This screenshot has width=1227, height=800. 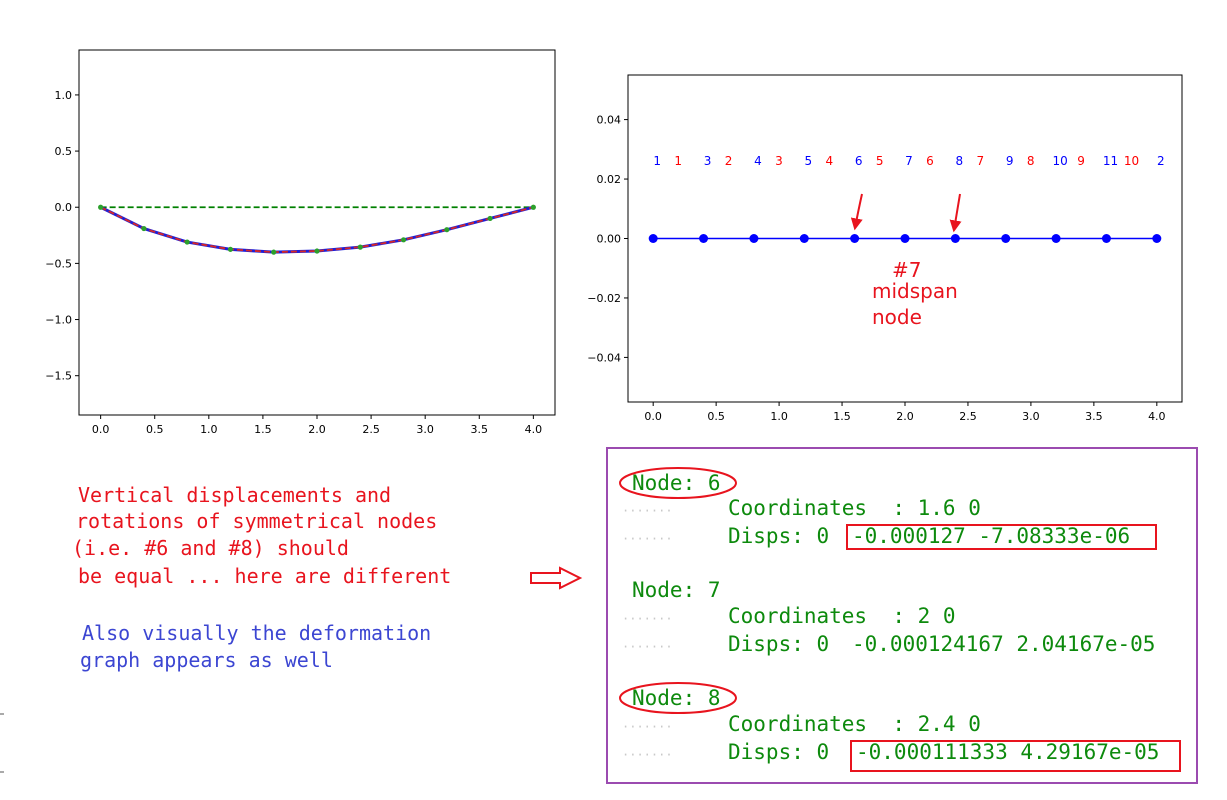 What do you see at coordinates (1094, 416) in the screenshot?
I see `mesh-x-tick-label: 3.5` at bounding box center [1094, 416].